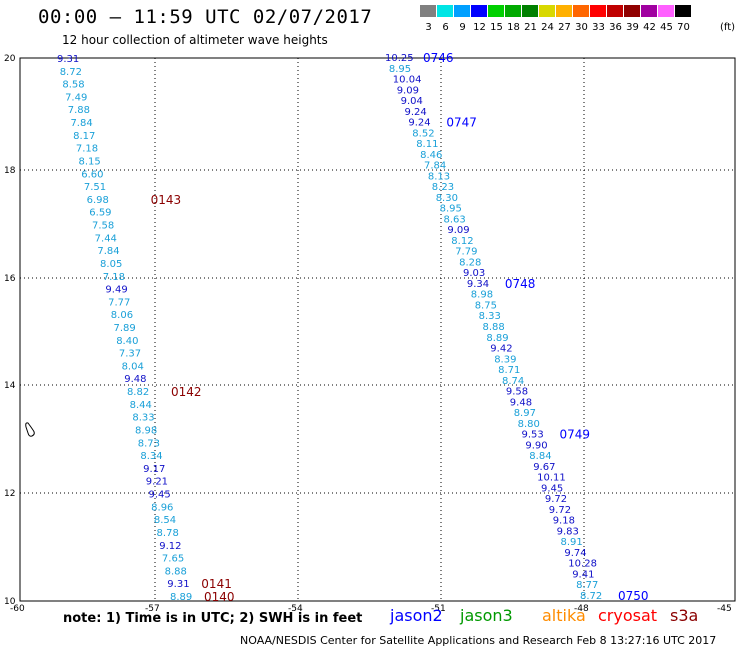 The image size is (740, 650). I want to click on pass-time-label: 0141, so click(216, 584).